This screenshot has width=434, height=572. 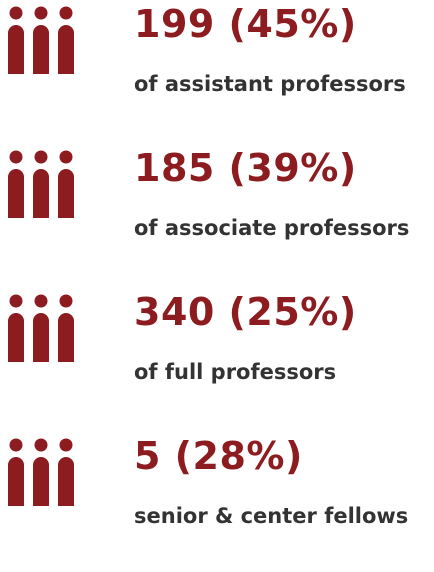 What do you see at coordinates (245, 312) in the screenshot?
I see `stat-value: 340 (25%)` at bounding box center [245, 312].